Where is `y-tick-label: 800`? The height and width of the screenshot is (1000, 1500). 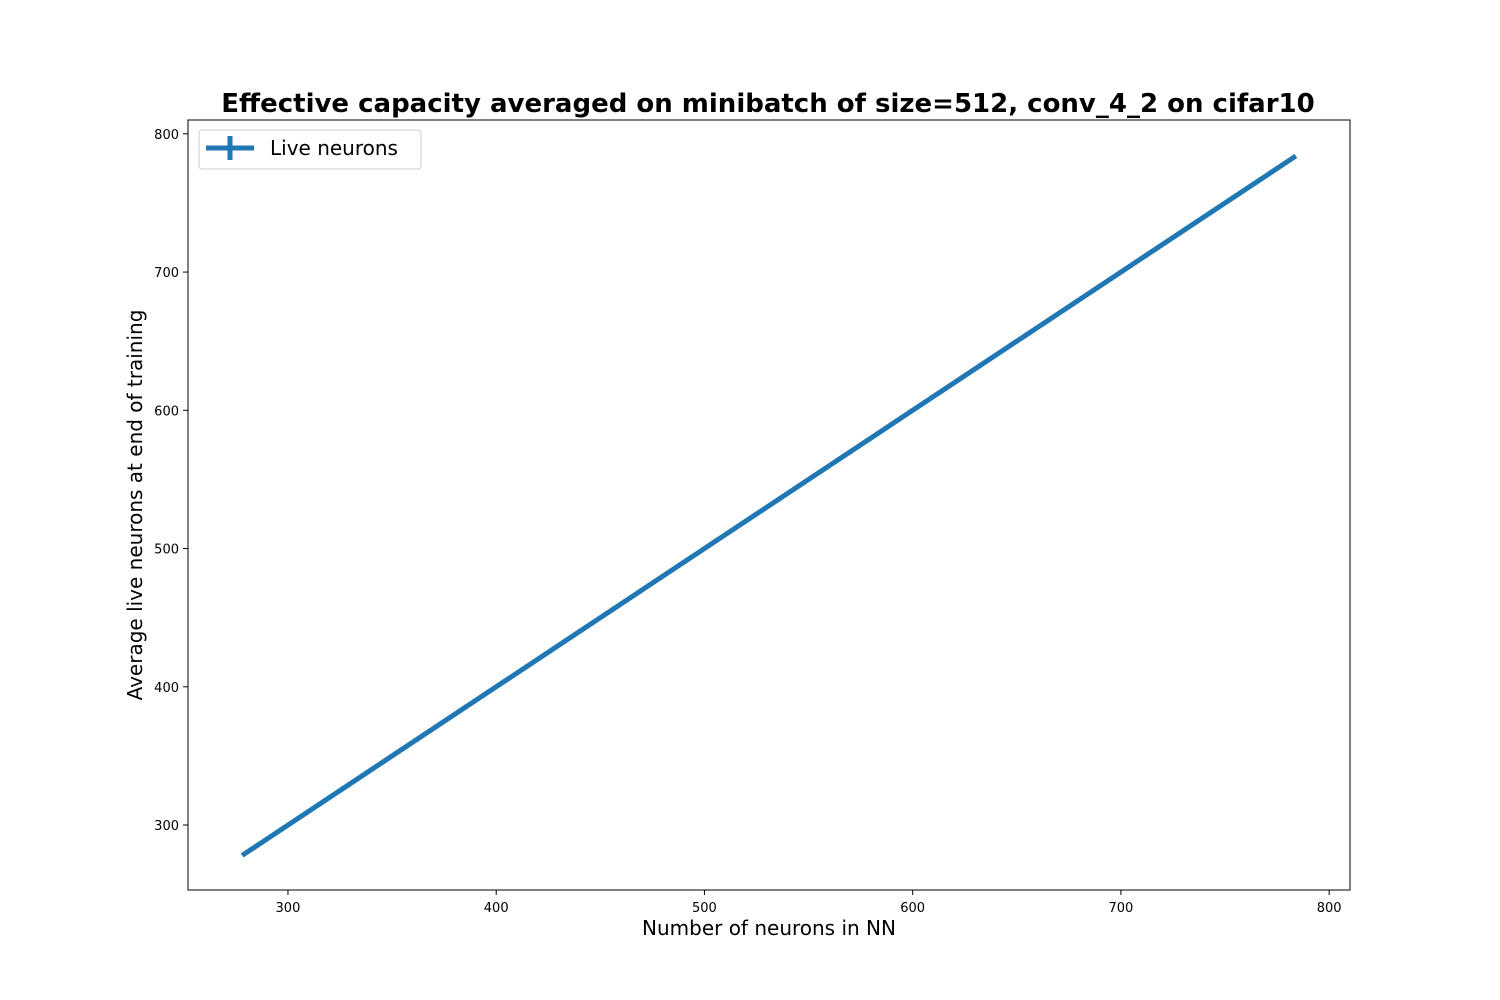 y-tick-label: 800 is located at coordinates (166, 135).